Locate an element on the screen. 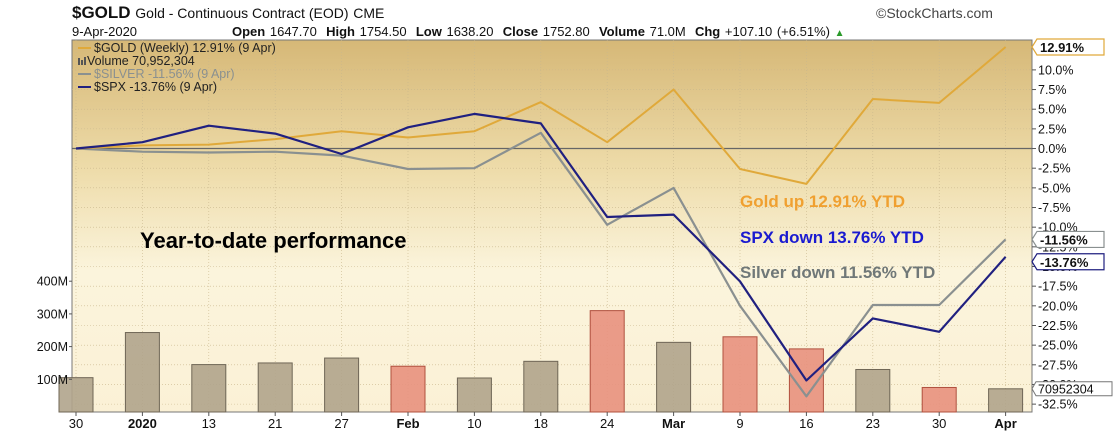 This screenshot has height=433, width=1114. low-label: Low is located at coordinates (428, 31).